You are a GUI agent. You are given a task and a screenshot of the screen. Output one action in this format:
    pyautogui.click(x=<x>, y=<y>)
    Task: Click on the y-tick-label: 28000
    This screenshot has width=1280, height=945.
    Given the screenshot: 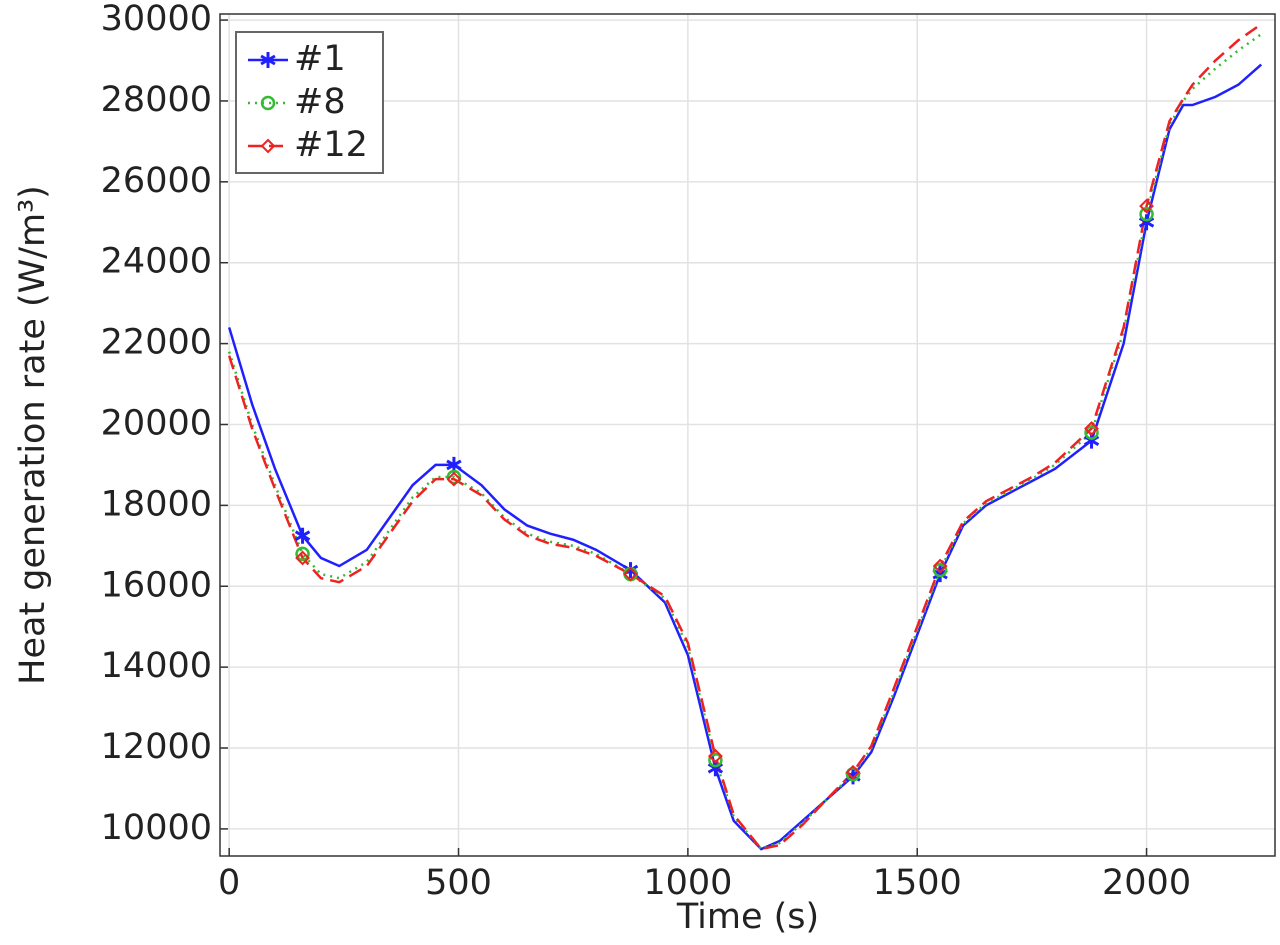 What is the action you would take?
    pyautogui.click(x=156, y=100)
    